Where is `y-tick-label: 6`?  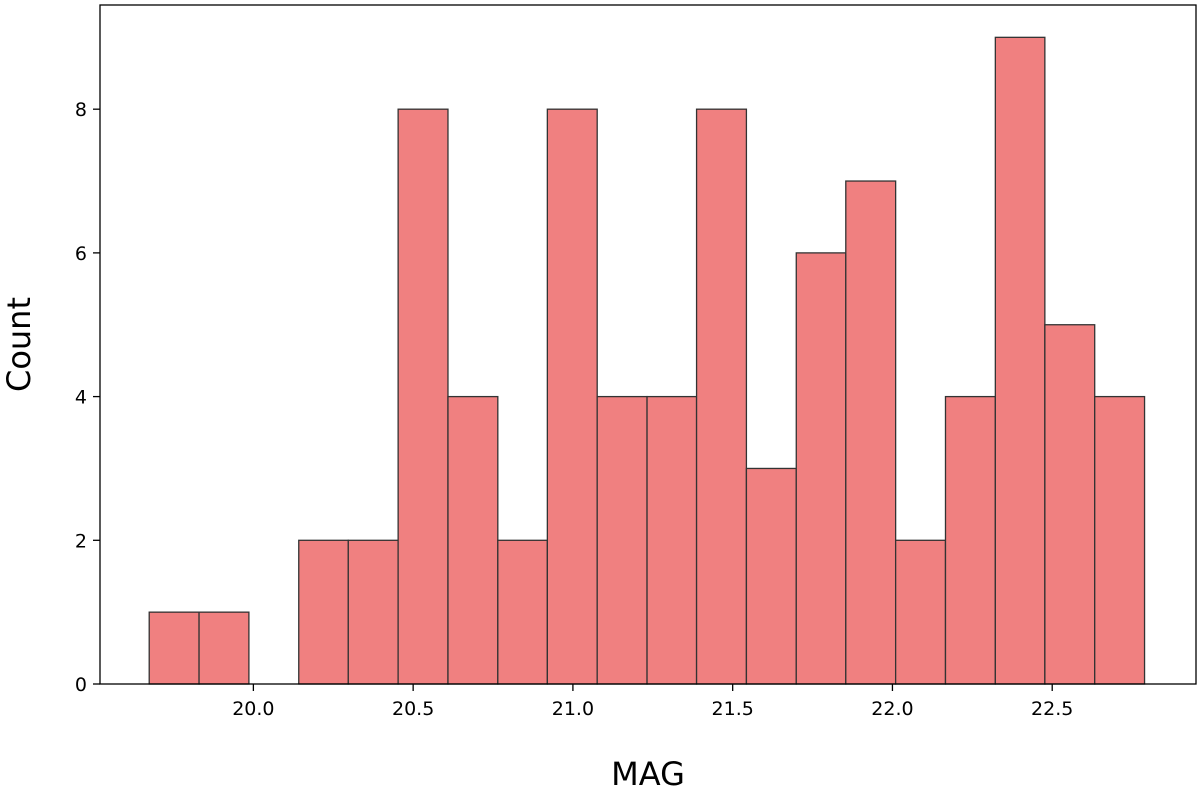 y-tick-label: 6 is located at coordinates (81, 254).